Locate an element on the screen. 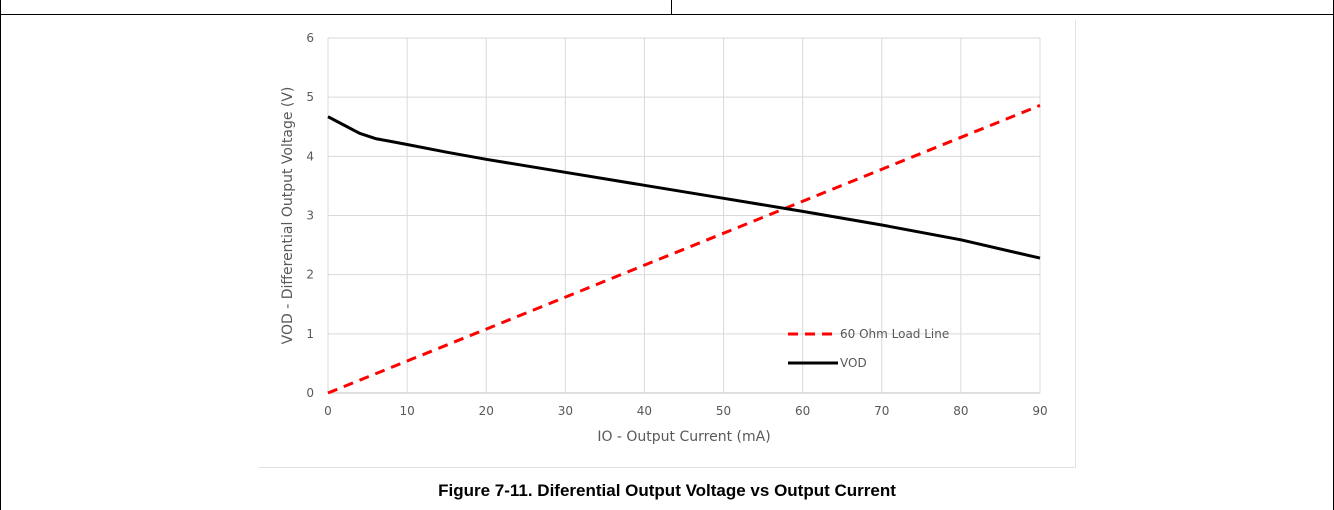 This screenshot has height=510, width=1334. x-tick-label: 30 is located at coordinates (565, 411).